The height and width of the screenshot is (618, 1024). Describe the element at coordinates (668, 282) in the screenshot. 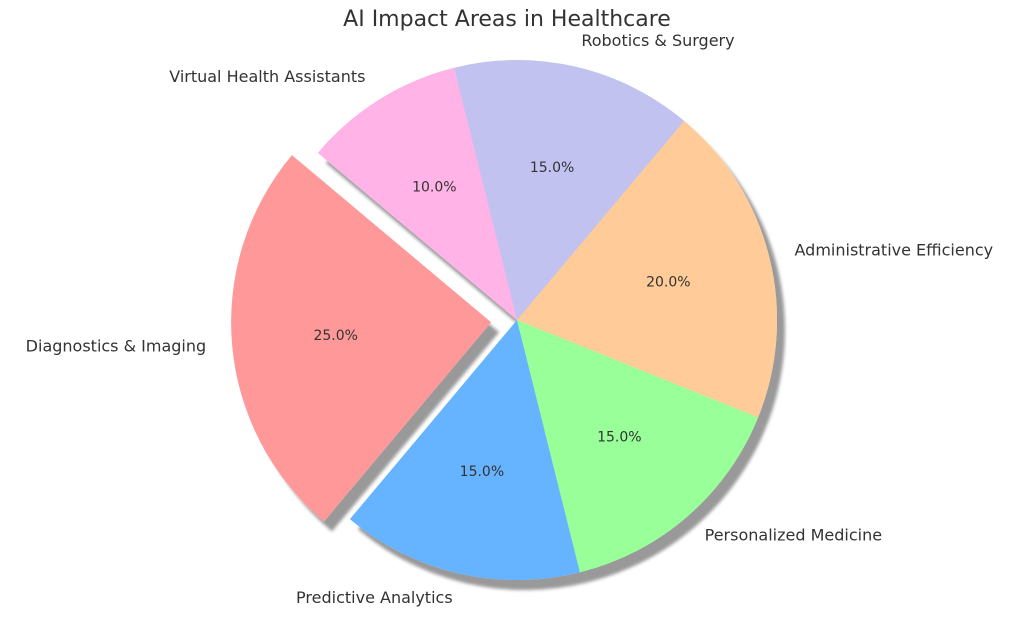

I see `value-label: 20.0%` at that location.